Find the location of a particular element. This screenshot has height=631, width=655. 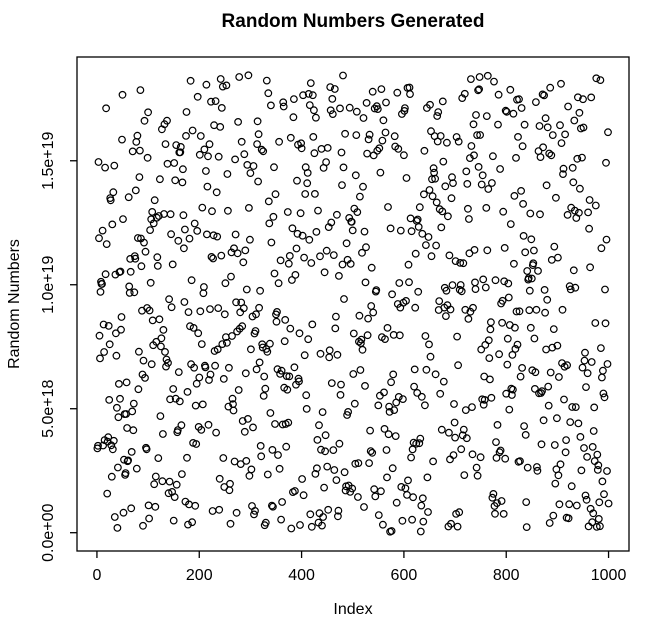

y-tick-label: 1.5e+19 is located at coordinates (48, 161).